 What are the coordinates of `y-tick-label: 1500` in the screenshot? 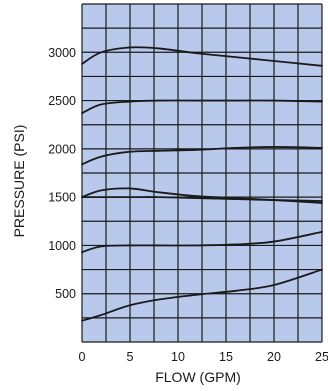 It's located at (62, 198).